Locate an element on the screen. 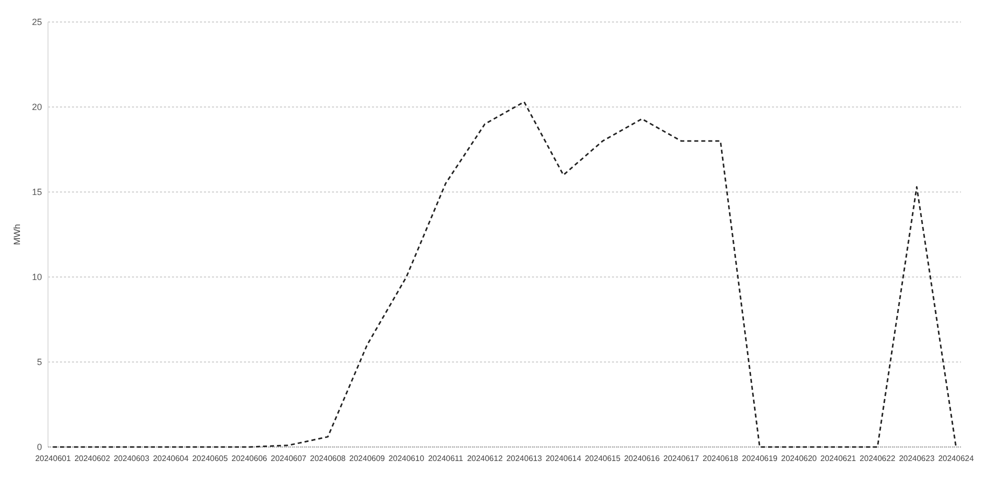 The width and height of the screenshot is (990, 485). y-axis-title: MWh is located at coordinates (17, 234).